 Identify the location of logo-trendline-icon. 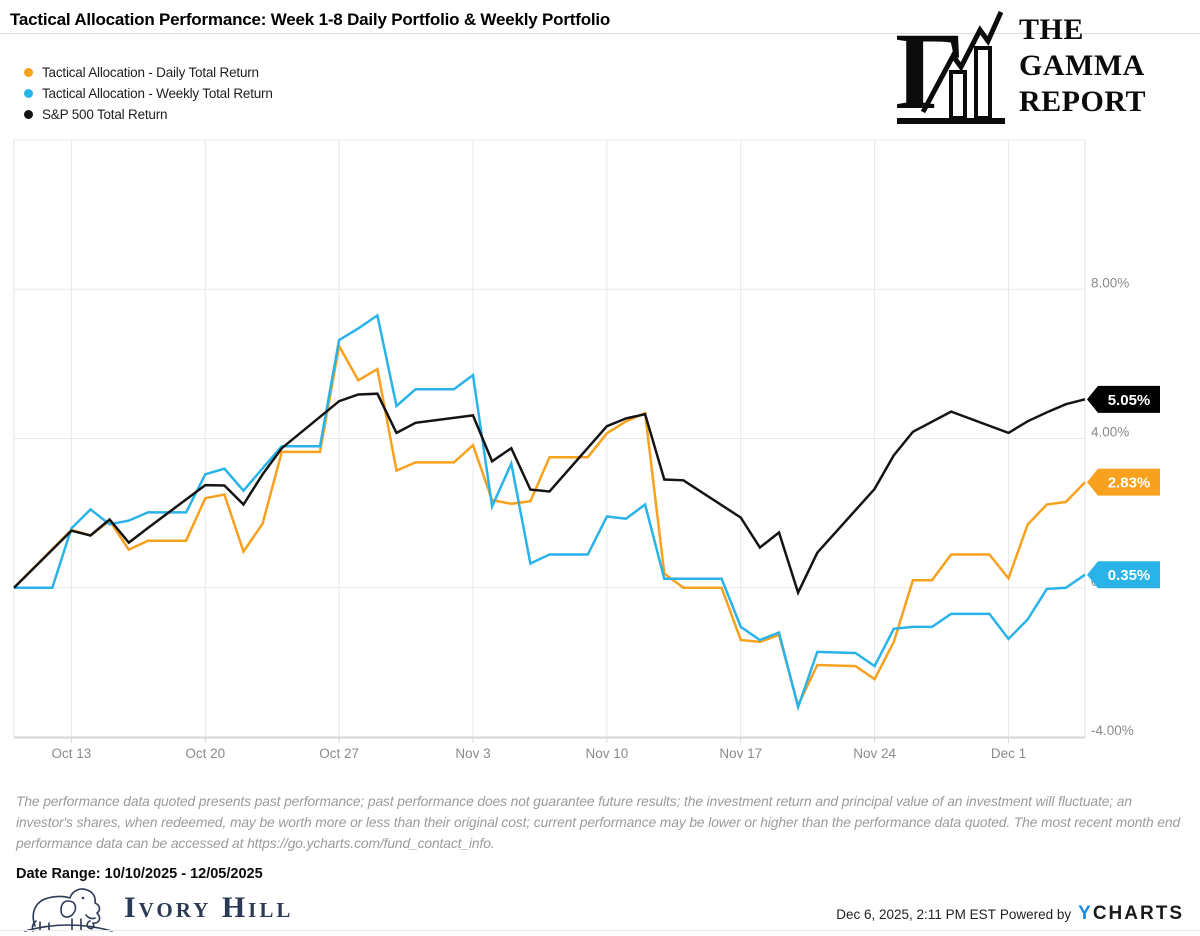
(962, 62).